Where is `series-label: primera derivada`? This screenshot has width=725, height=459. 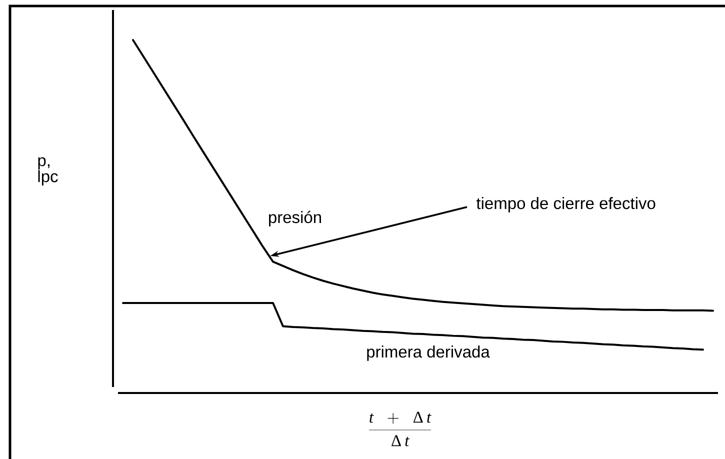
series-label: primera derivada is located at coordinates (428, 353).